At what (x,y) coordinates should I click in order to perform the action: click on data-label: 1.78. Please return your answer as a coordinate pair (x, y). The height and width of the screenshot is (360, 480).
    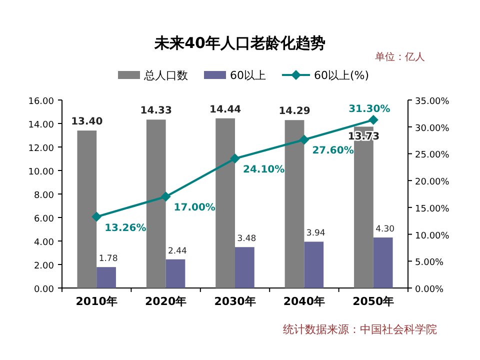
    Looking at the image, I should click on (108, 259).